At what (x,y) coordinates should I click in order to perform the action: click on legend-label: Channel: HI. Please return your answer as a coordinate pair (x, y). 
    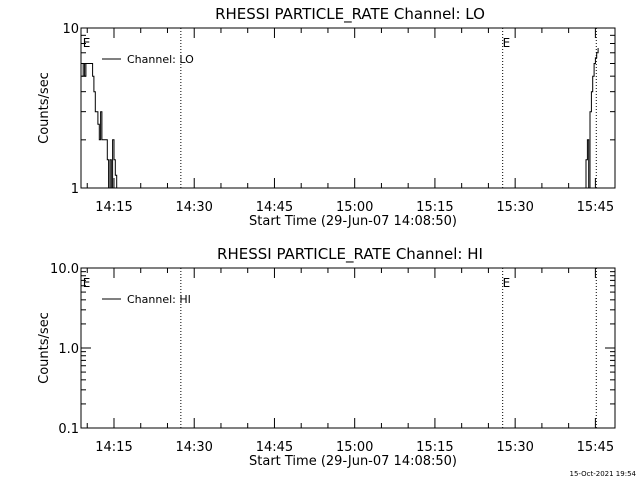
    Looking at the image, I should click on (159, 299).